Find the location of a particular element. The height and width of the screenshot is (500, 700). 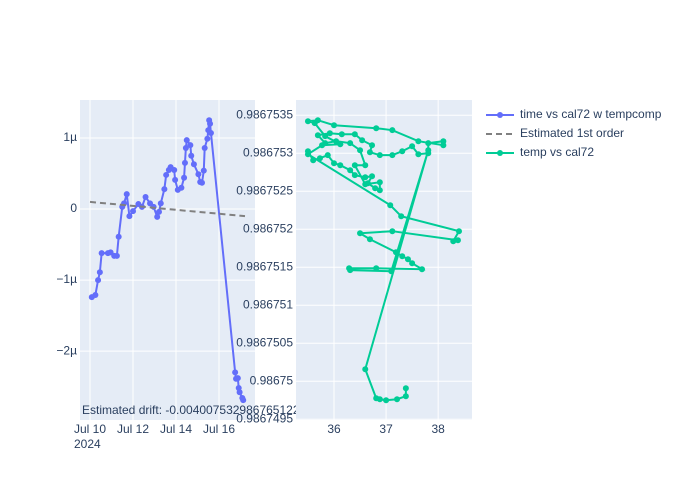

y-tick-label: 0.9867495 is located at coordinates (264, 418).